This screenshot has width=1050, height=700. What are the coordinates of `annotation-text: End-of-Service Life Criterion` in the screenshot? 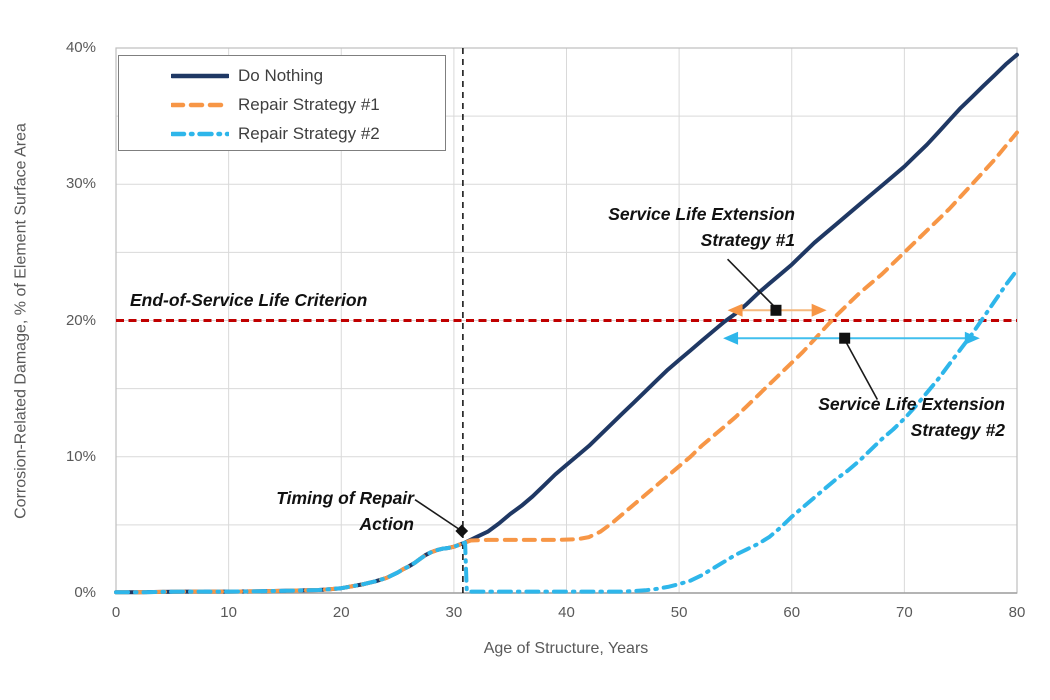 It's located at (249, 300).